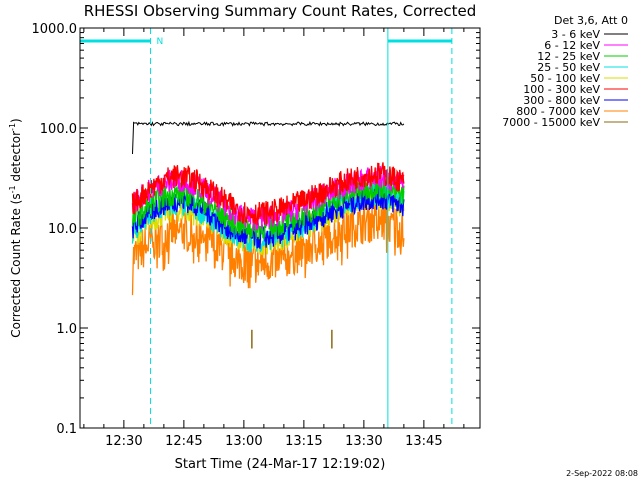  Describe the element at coordinates (561, 100) in the screenshot. I see `legend-label: 300 - 800 keV` at that location.